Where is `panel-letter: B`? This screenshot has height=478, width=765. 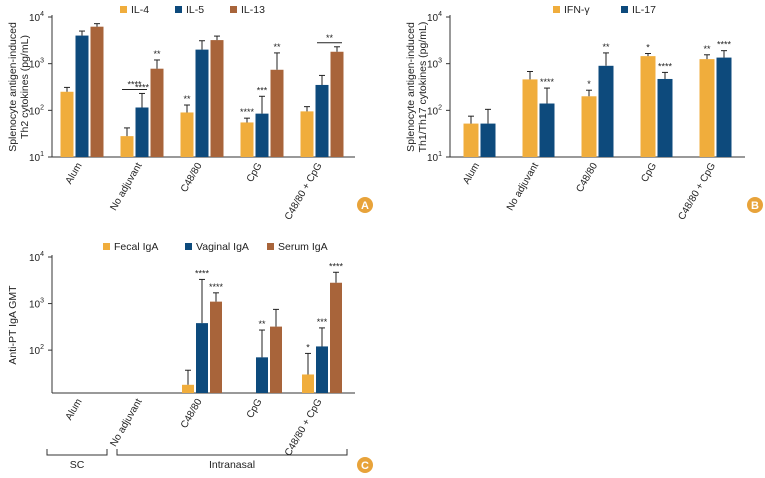
panel-letter: B is located at coordinates (755, 206).